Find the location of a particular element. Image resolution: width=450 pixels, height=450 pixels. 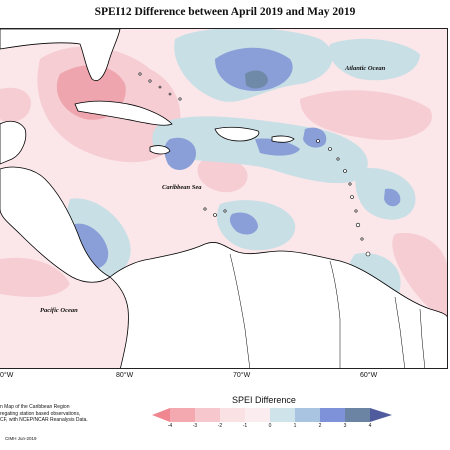

longitude-tick-0: 0°W is located at coordinates (7, 375).